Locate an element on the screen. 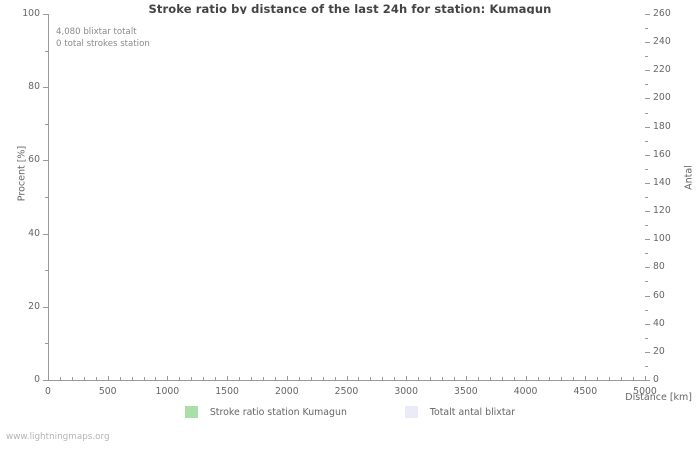 The height and width of the screenshot is (450, 700). x-tick-label: 4000 is located at coordinates (525, 391).